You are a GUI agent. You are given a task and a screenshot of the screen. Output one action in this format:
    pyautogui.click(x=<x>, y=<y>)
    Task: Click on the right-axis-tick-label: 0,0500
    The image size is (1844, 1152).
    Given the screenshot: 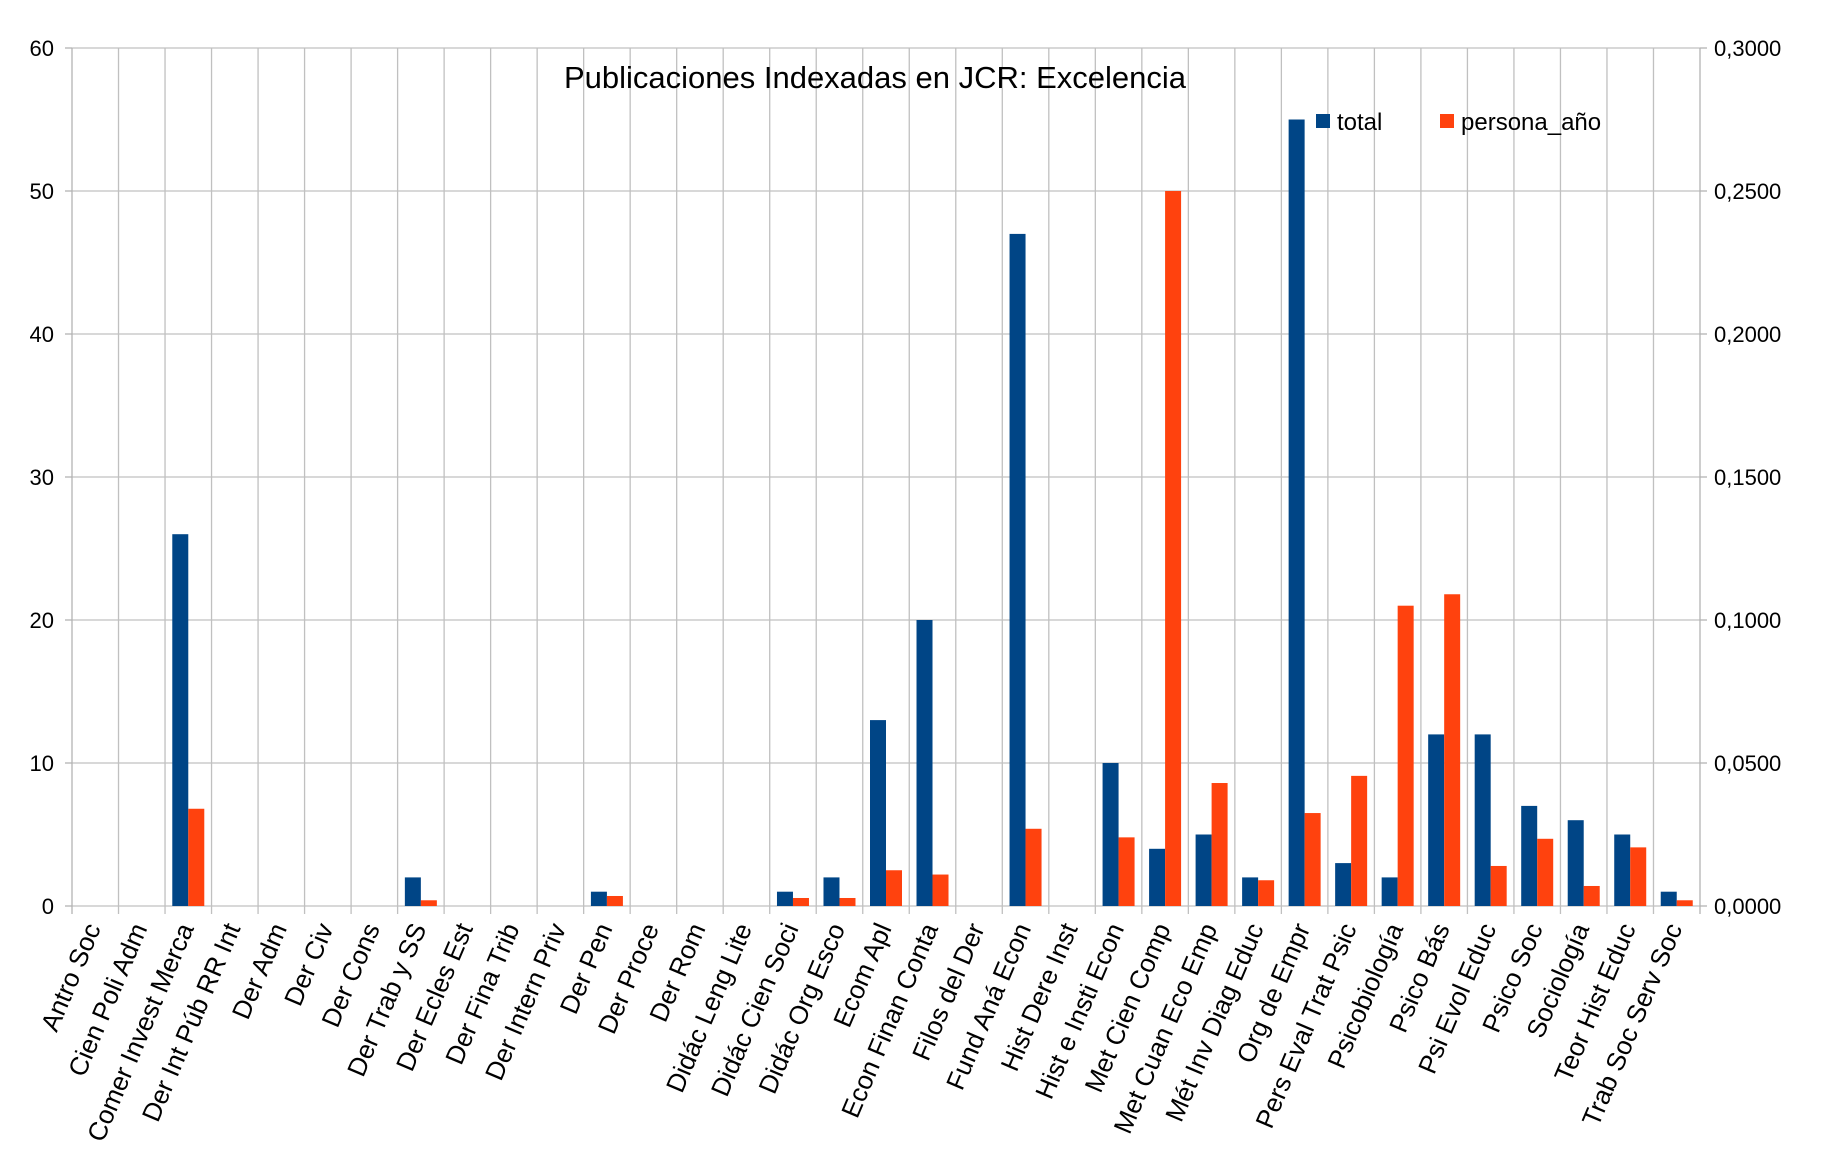 What is the action you would take?
    pyautogui.click(x=1747, y=763)
    